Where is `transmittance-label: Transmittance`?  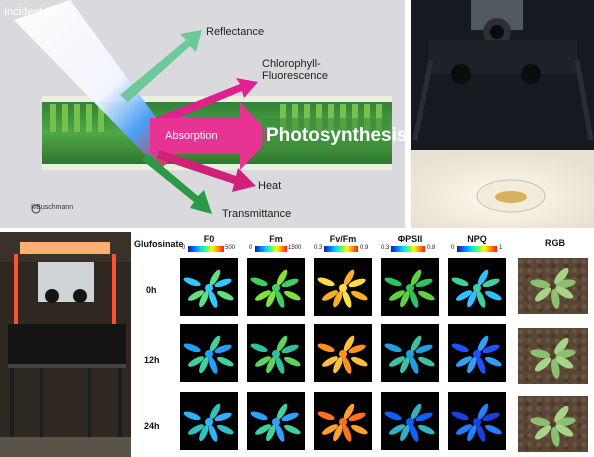 transmittance-label: Transmittance is located at coordinates (257, 214).